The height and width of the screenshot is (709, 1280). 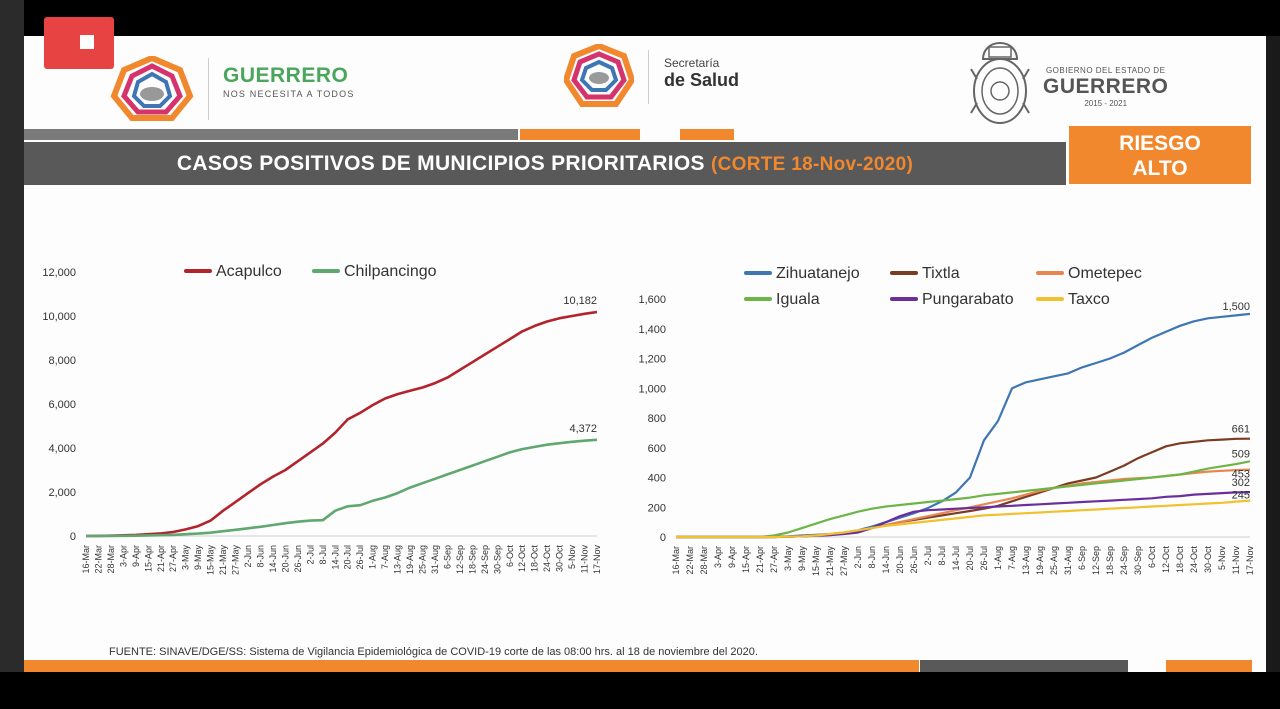 What do you see at coordinates (657, 479) in the screenshot?
I see `y-tick-label: 400` at bounding box center [657, 479].